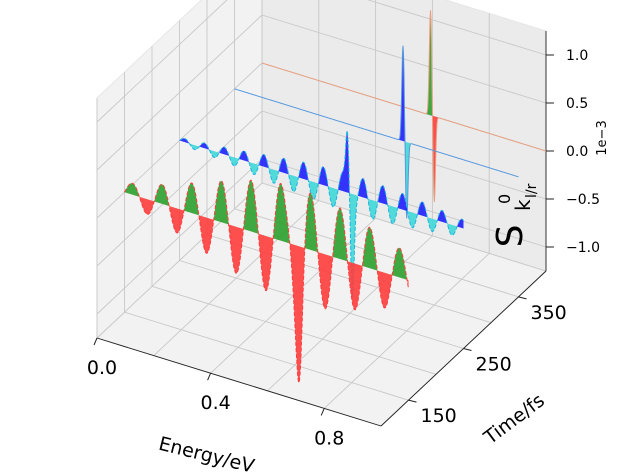  I want to click on x-axis-label: Energy/eV, so click(206, 453).